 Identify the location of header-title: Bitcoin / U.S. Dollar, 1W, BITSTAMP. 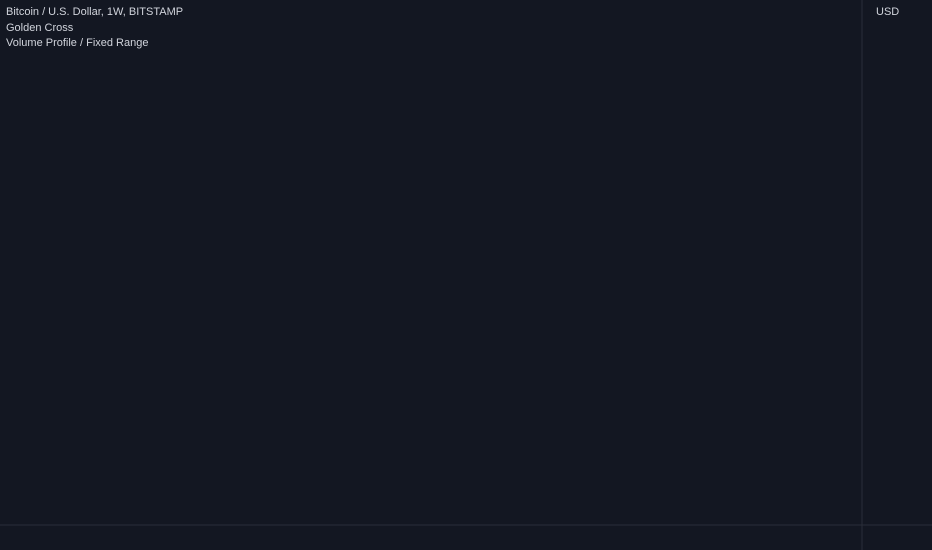
(94, 12).